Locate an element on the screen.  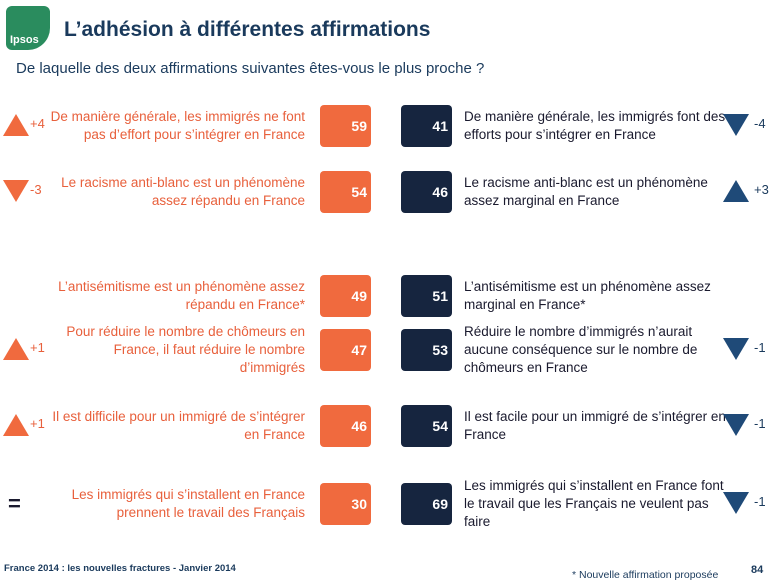
left-value-box: 54 is located at coordinates (345, 192).